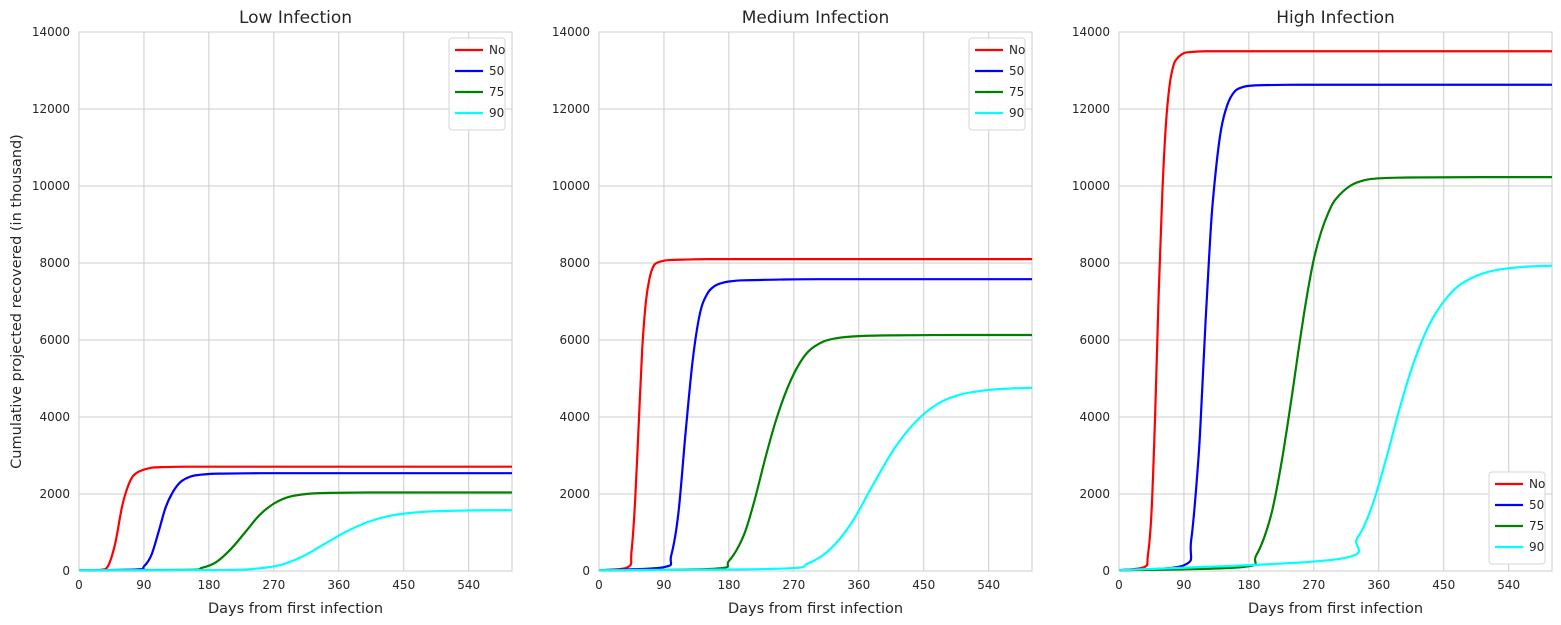 The width and height of the screenshot is (1561, 625). Describe the element at coordinates (1335, 18) in the screenshot. I see `subplot-title: High Infection` at that location.